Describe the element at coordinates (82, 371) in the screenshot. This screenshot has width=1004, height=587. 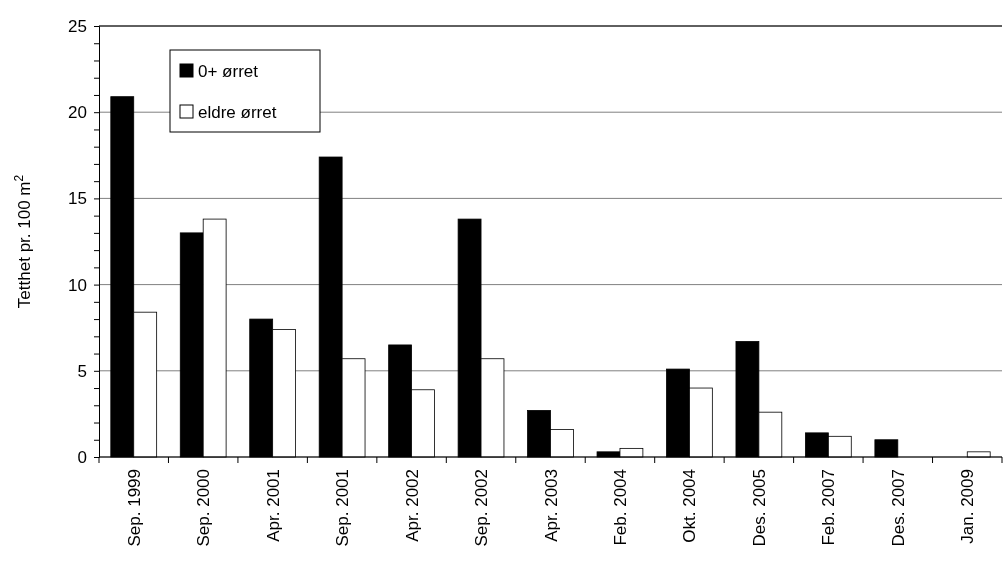
I see `y-tick-label: 5` at that location.